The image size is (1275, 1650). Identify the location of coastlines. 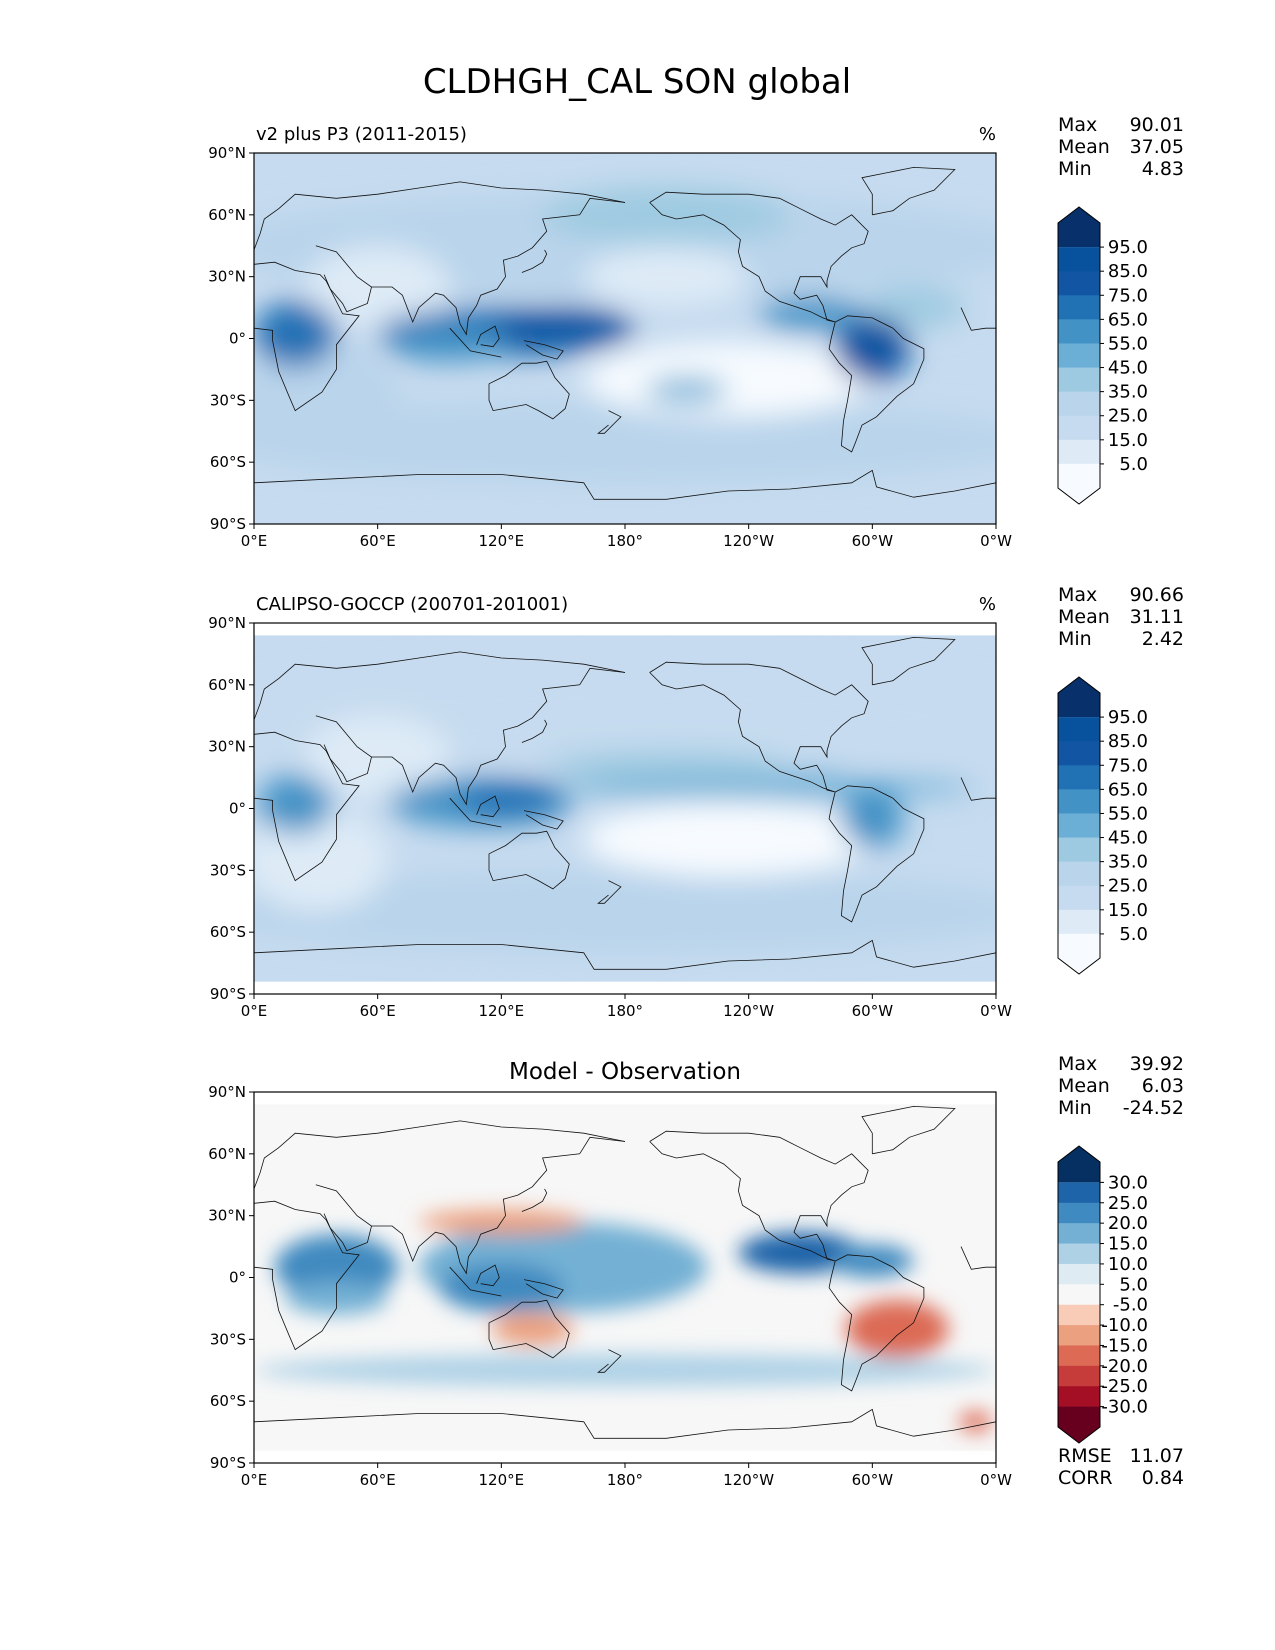
(625, 1272).